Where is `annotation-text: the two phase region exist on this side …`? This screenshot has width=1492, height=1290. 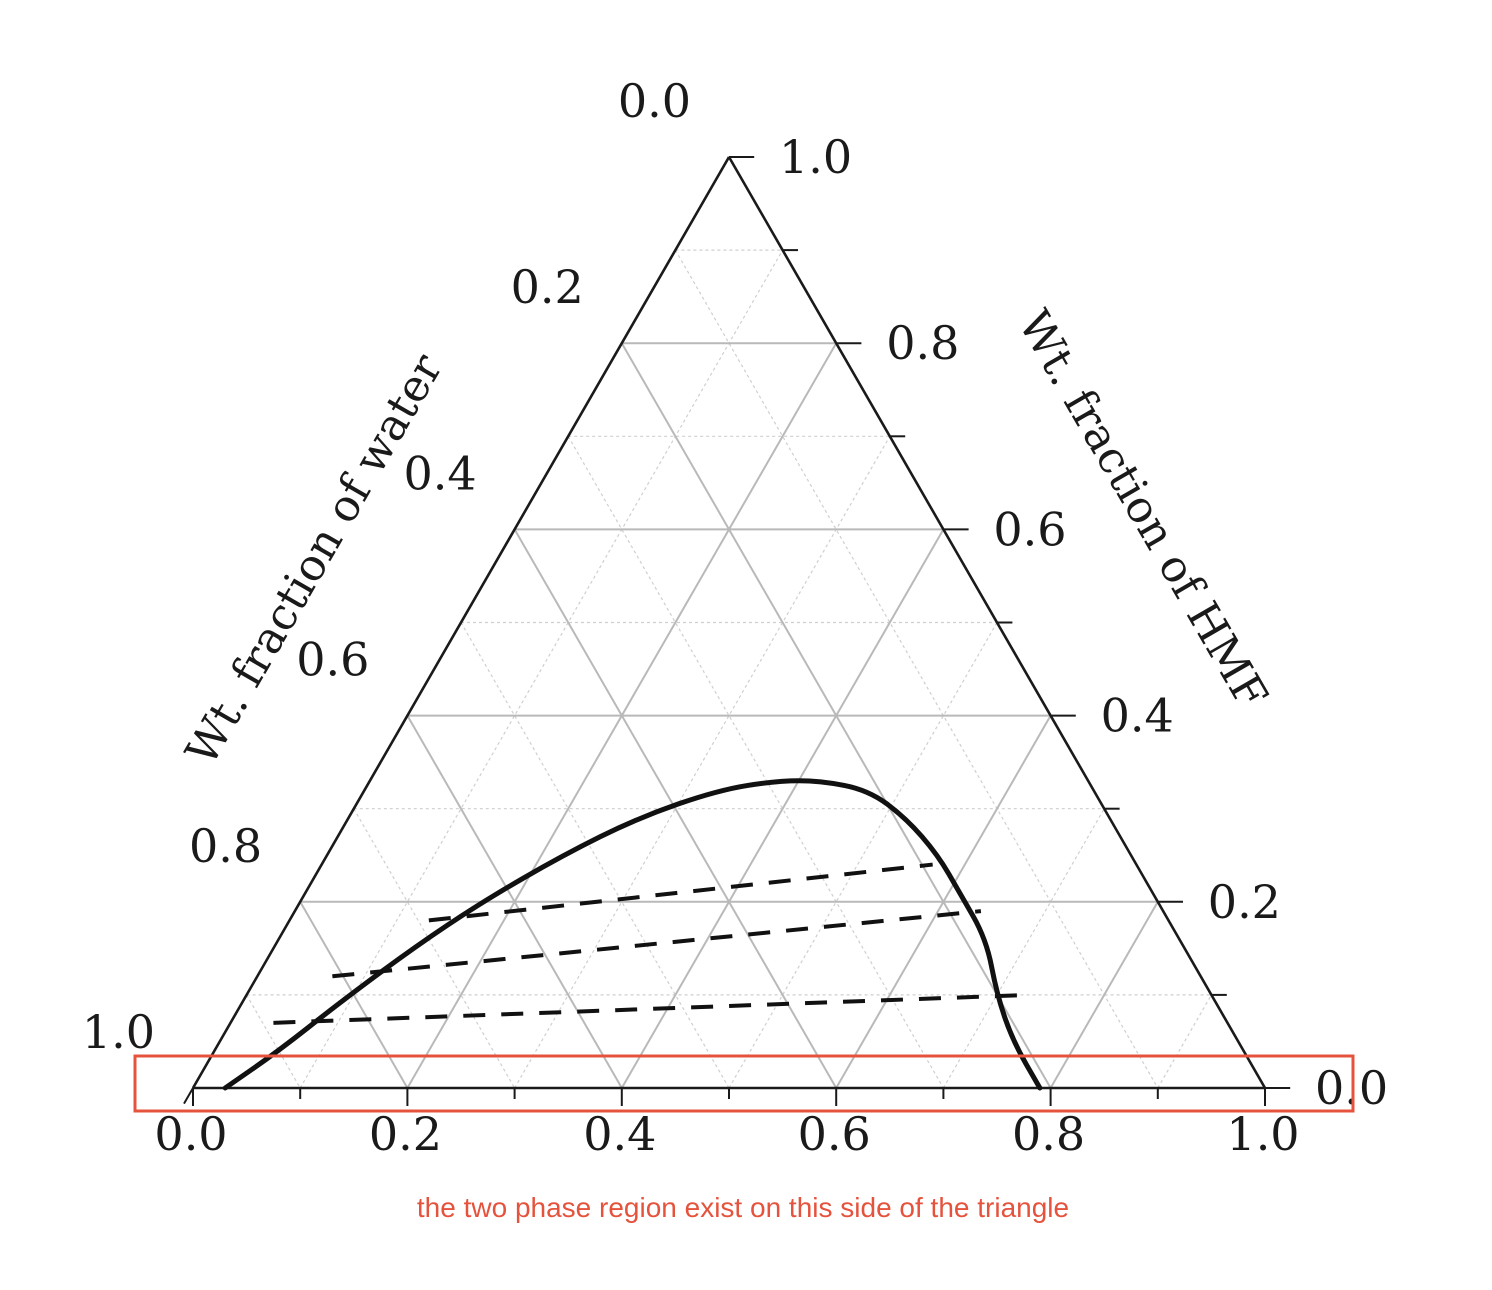
annotation-text: the two phase region exist on this side … is located at coordinates (743, 1207).